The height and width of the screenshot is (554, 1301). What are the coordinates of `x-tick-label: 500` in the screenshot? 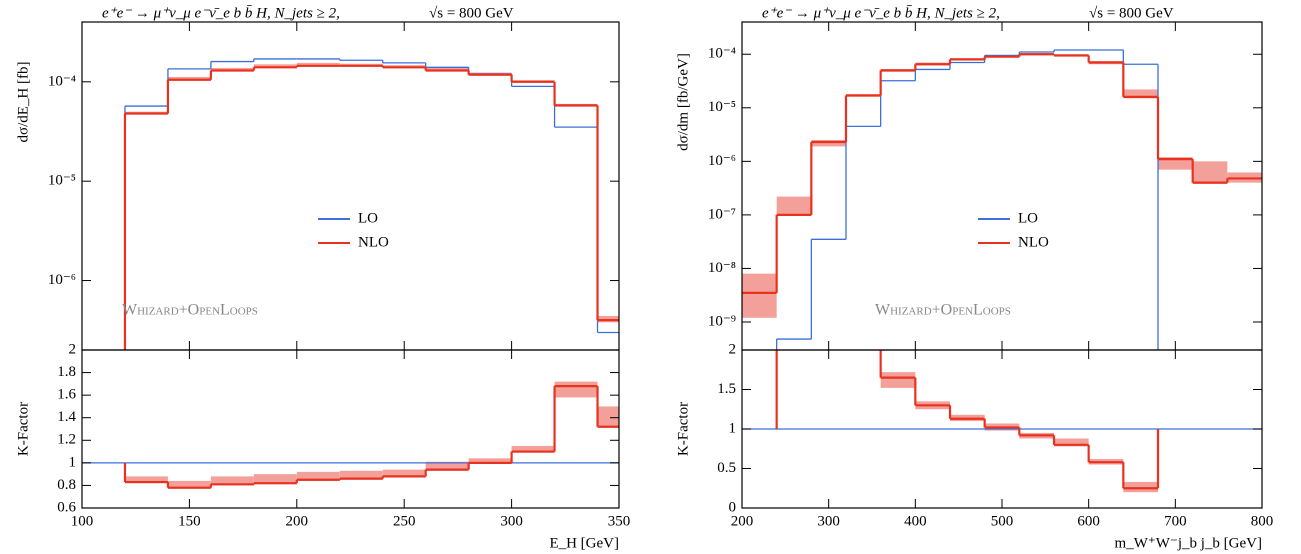 It's located at (1002, 521).